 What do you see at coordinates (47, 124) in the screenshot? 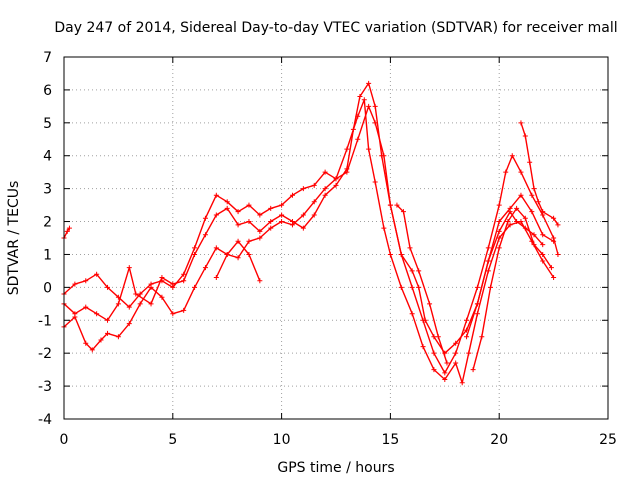
I see `y-tick-label: 5` at bounding box center [47, 124].